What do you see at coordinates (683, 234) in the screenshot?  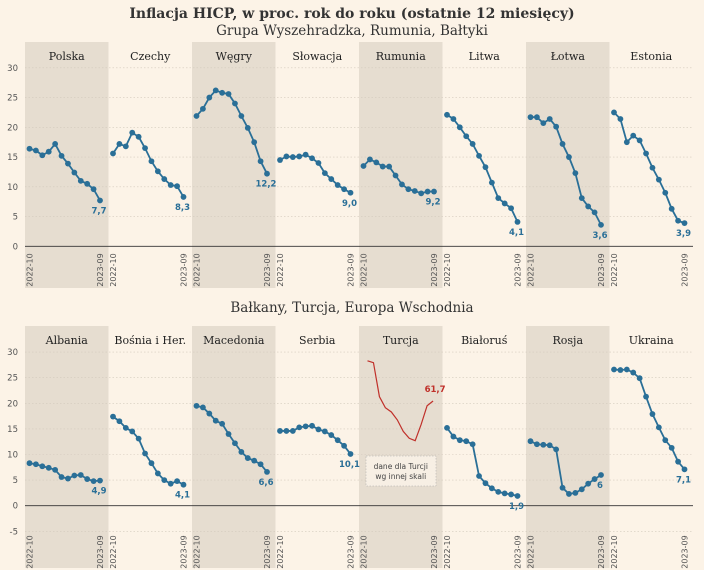 I see `end-value-label: 3,9` at bounding box center [683, 234].